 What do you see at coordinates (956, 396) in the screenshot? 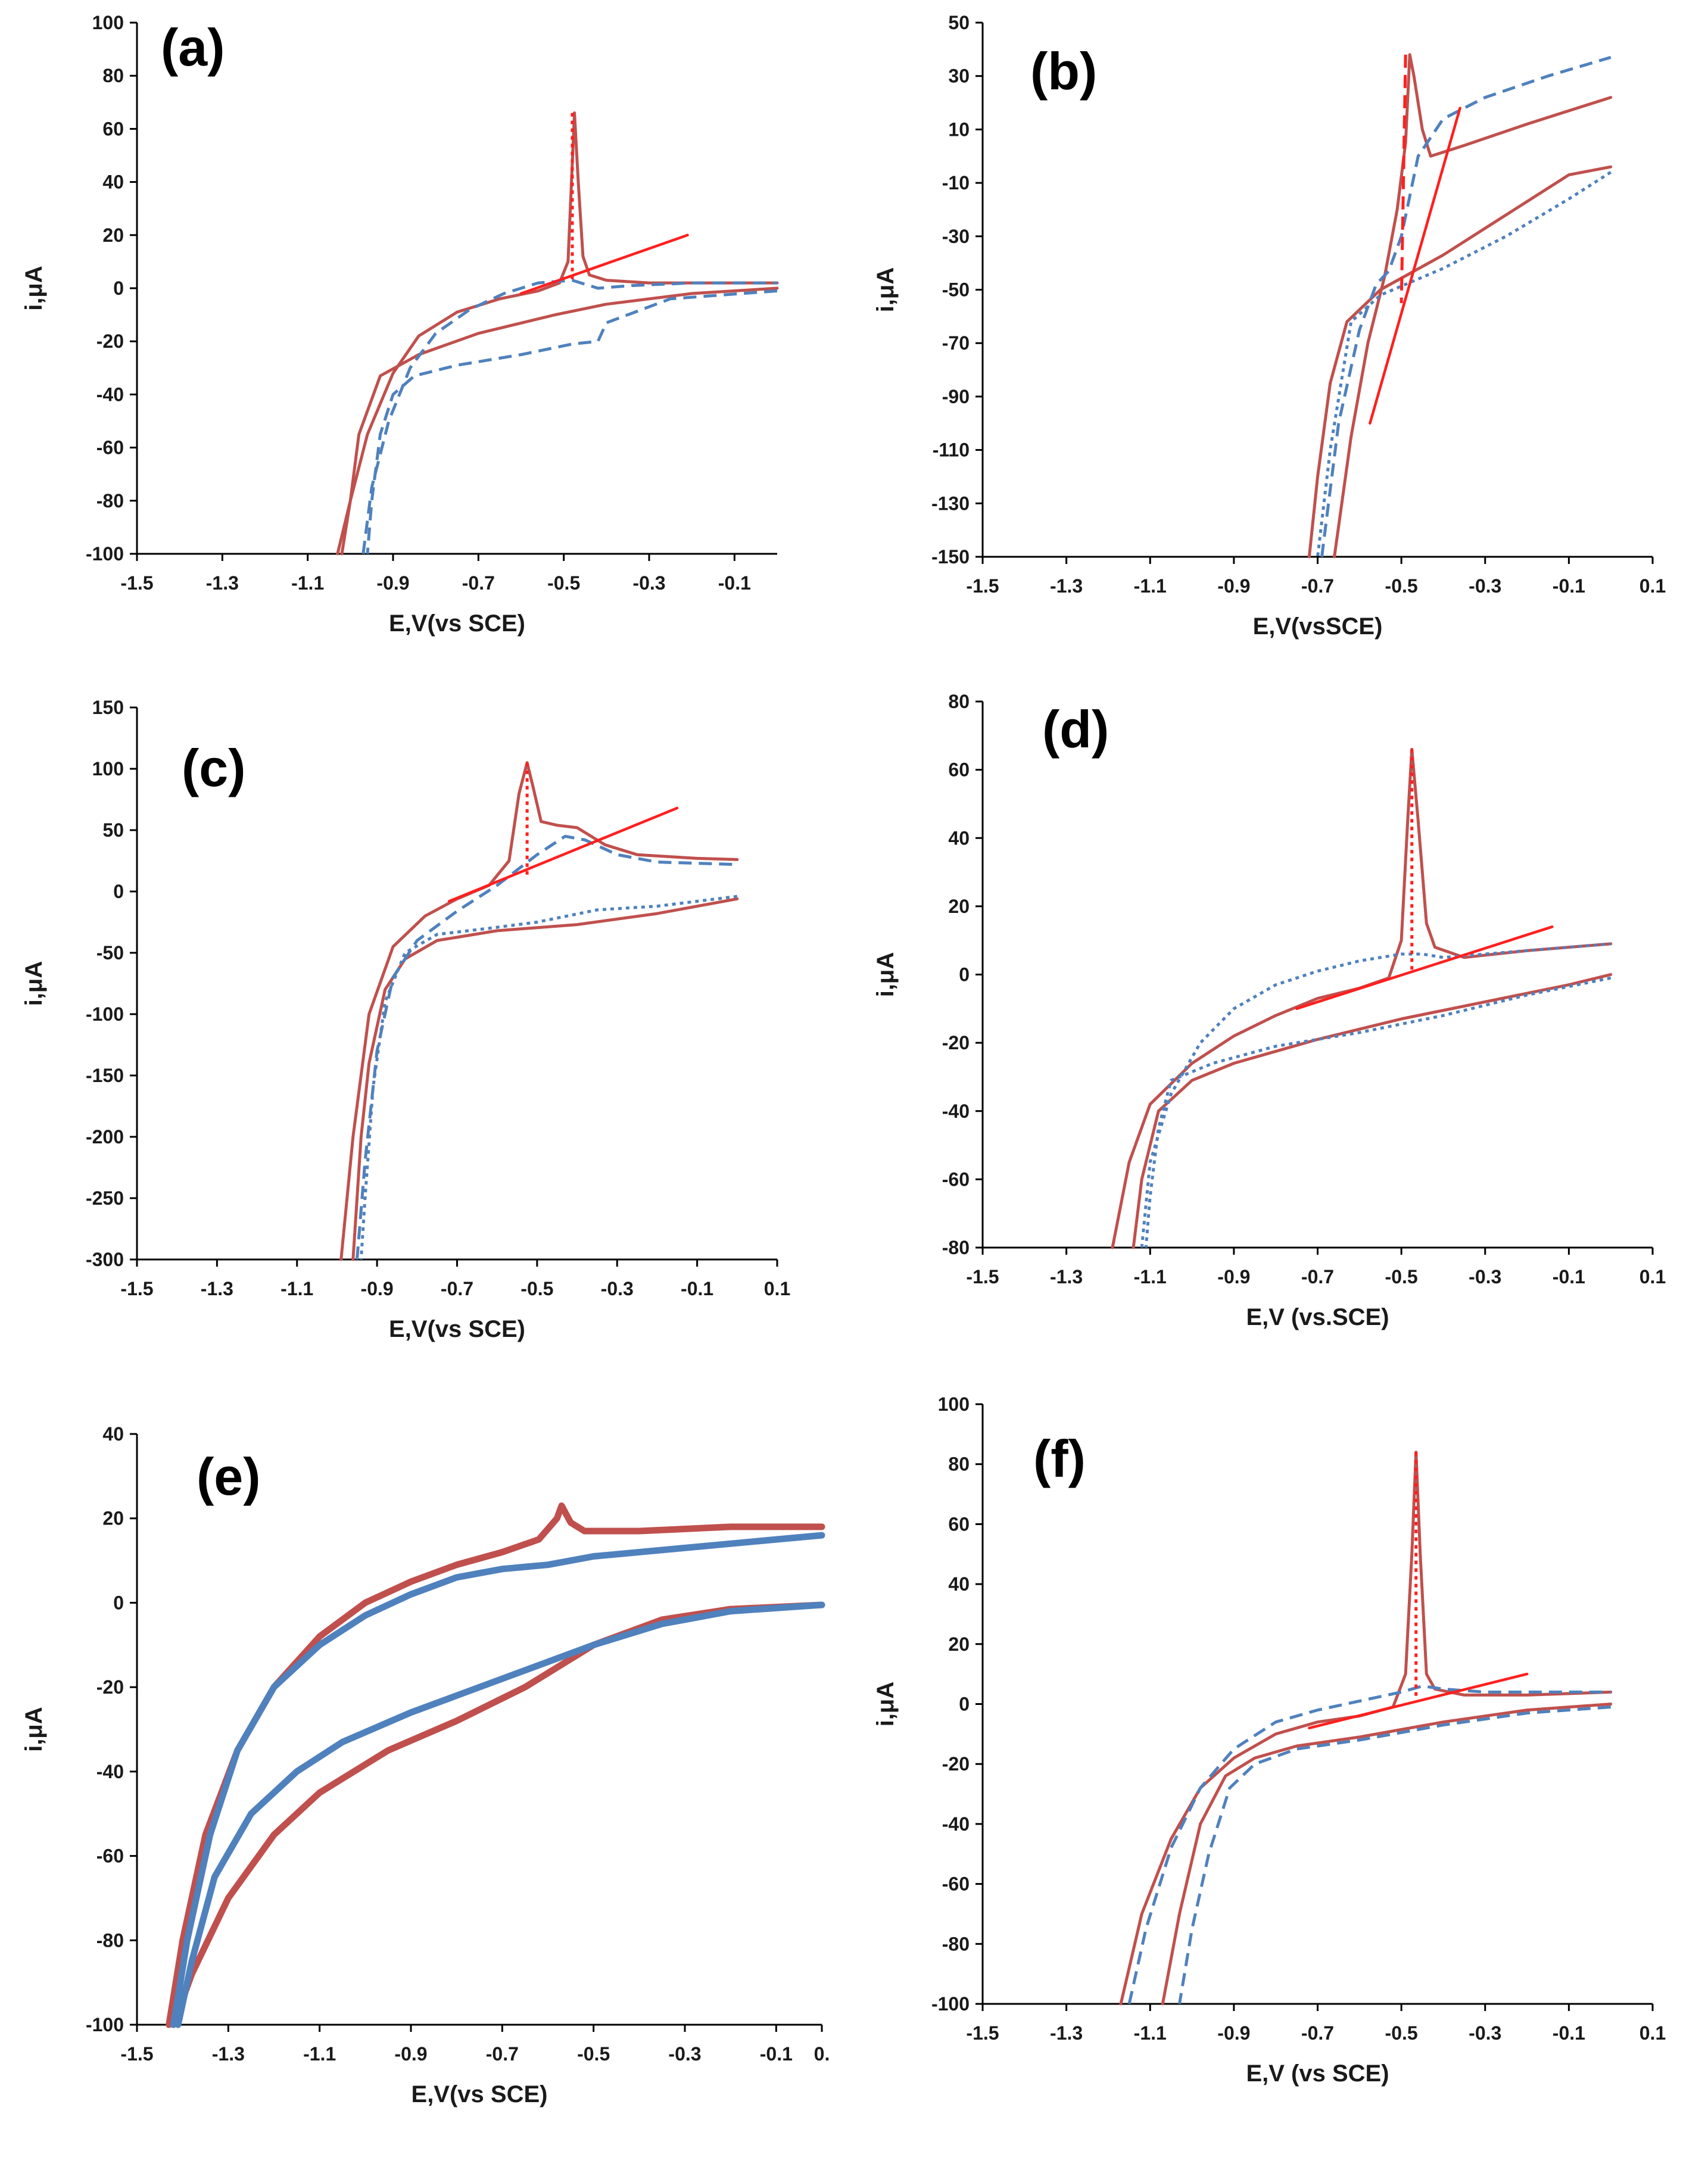
I see `y-tick-label: -90` at bounding box center [956, 396].